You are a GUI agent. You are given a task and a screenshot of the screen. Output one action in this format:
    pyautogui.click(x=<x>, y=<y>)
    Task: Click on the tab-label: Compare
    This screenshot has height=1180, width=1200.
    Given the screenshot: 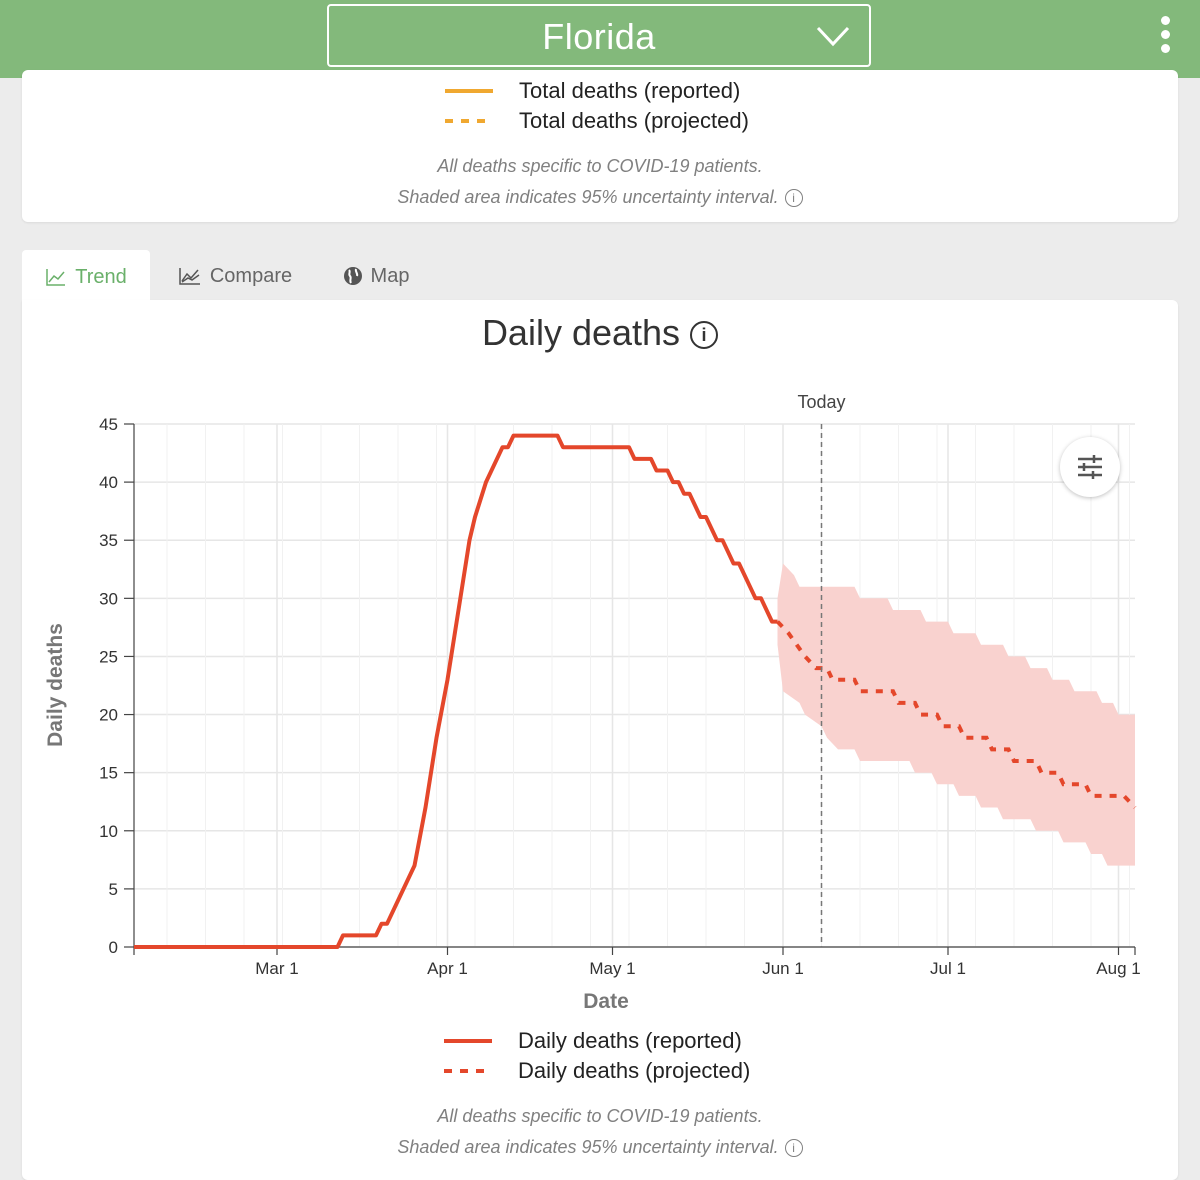 What is the action you would take?
    pyautogui.click(x=251, y=275)
    